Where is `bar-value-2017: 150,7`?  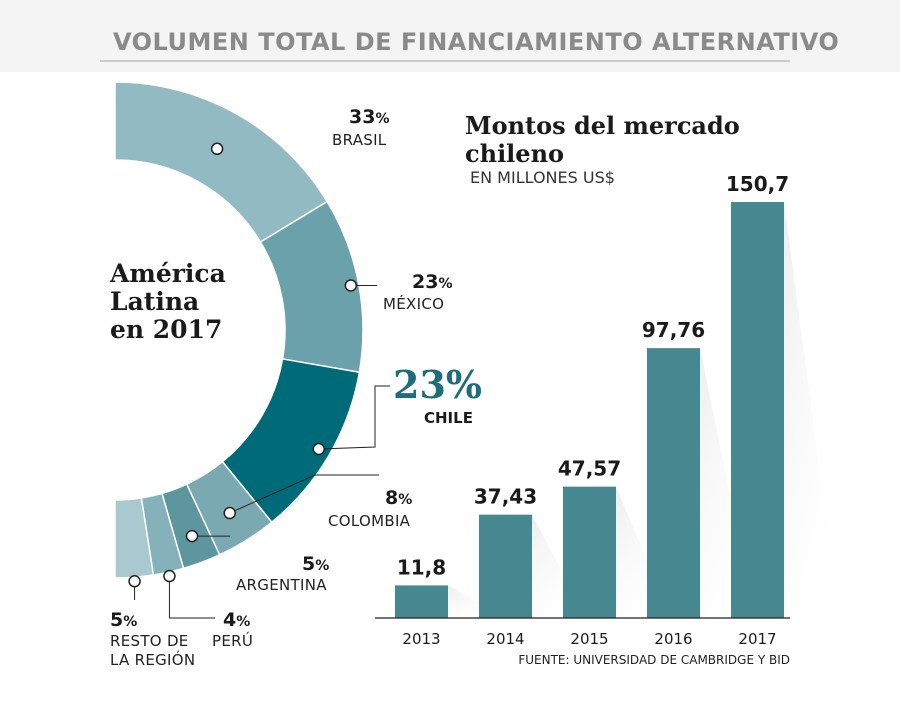 bar-value-2017: 150,7 is located at coordinates (757, 184).